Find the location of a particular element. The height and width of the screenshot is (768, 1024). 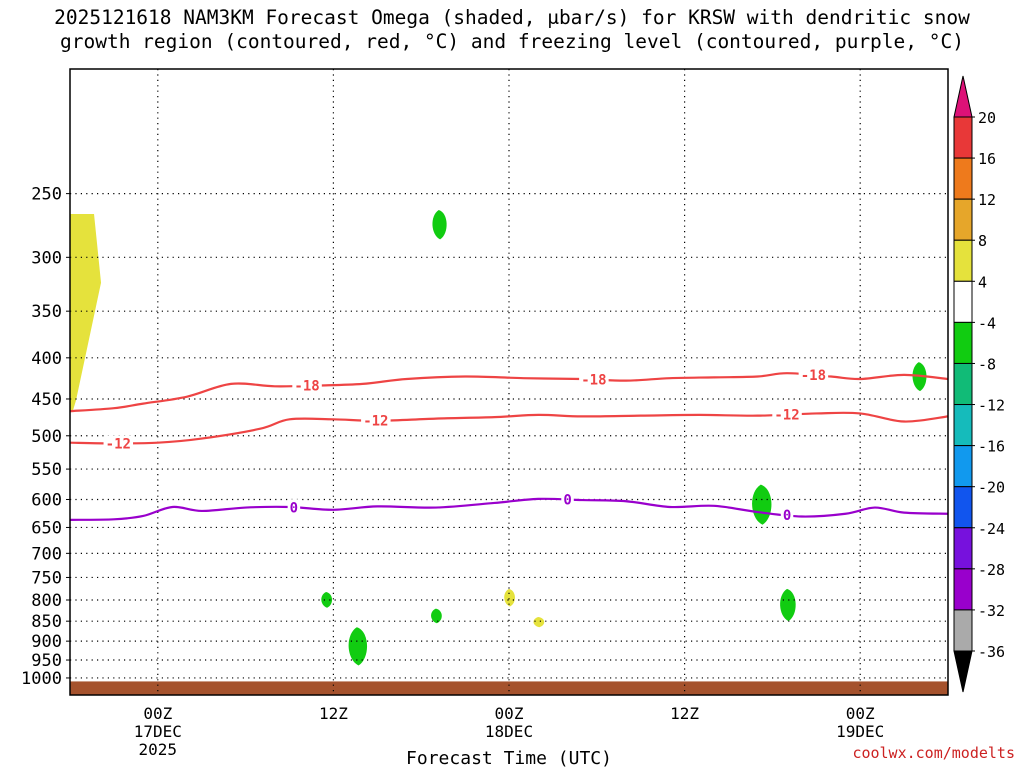

colorbar-label: 4 is located at coordinates (982, 282).